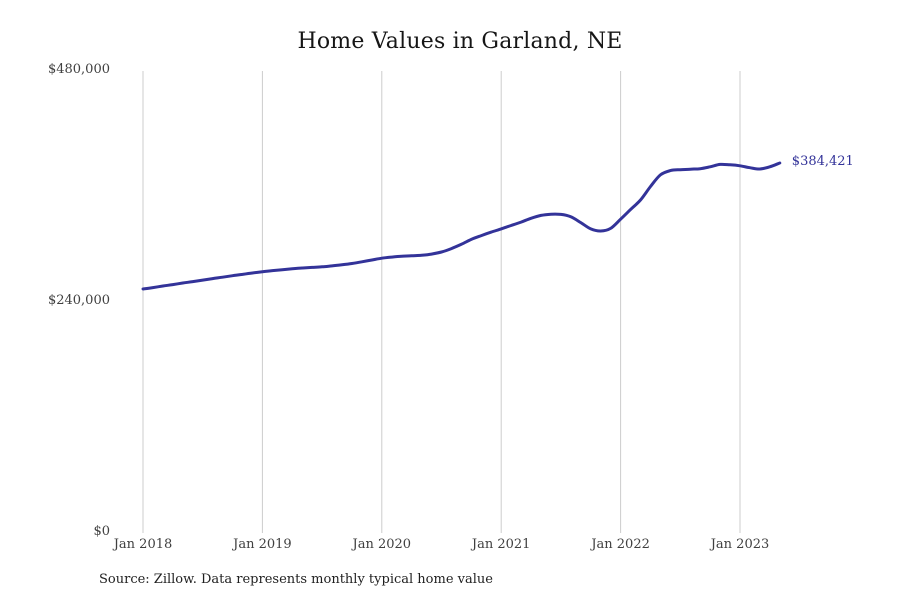 The image size is (900, 600). What do you see at coordinates (620, 544) in the screenshot?
I see `x-axis-tick-jan-2022: Jan 2022` at bounding box center [620, 544].